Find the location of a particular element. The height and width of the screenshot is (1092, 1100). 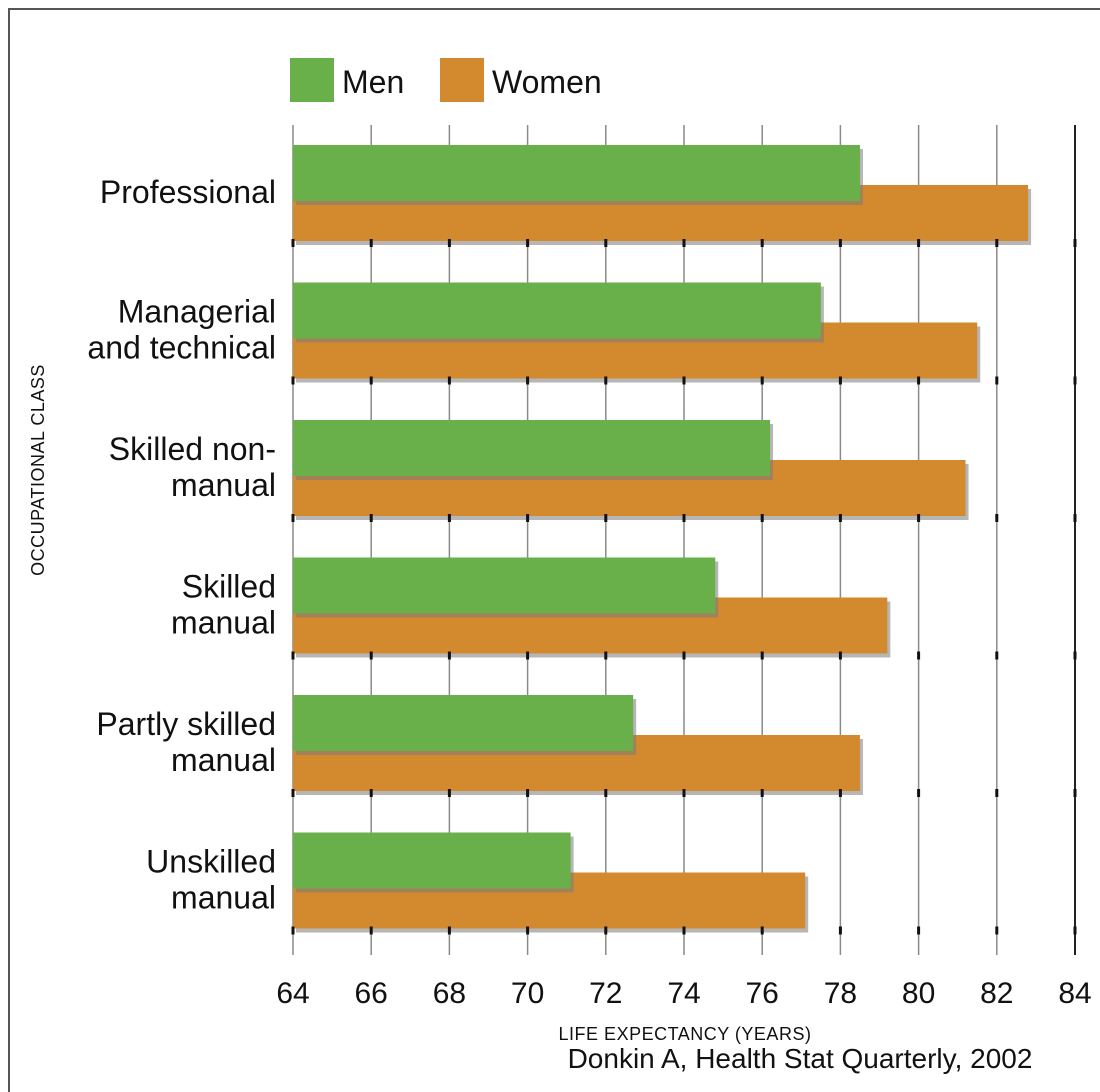

category-label: Partly skilled manual is located at coordinates (186, 742).